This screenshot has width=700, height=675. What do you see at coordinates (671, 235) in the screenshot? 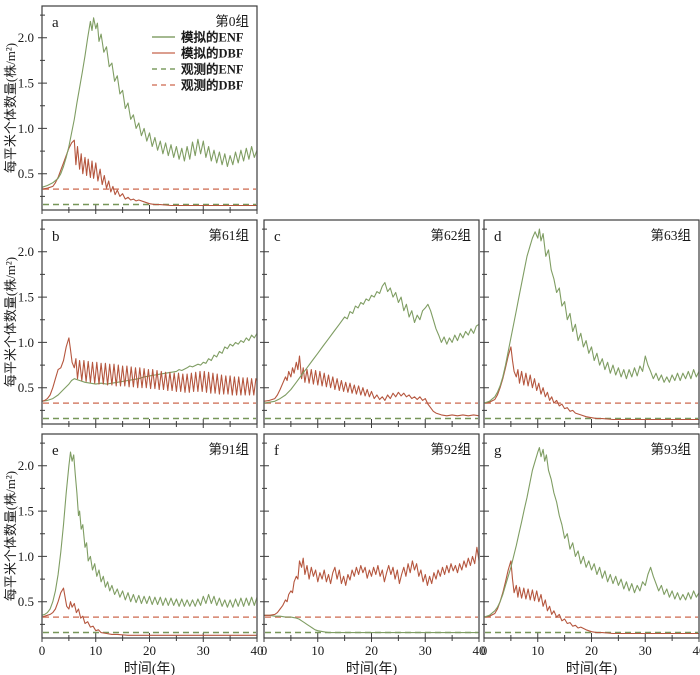
I see `group-label: 第63组` at bounding box center [671, 235].